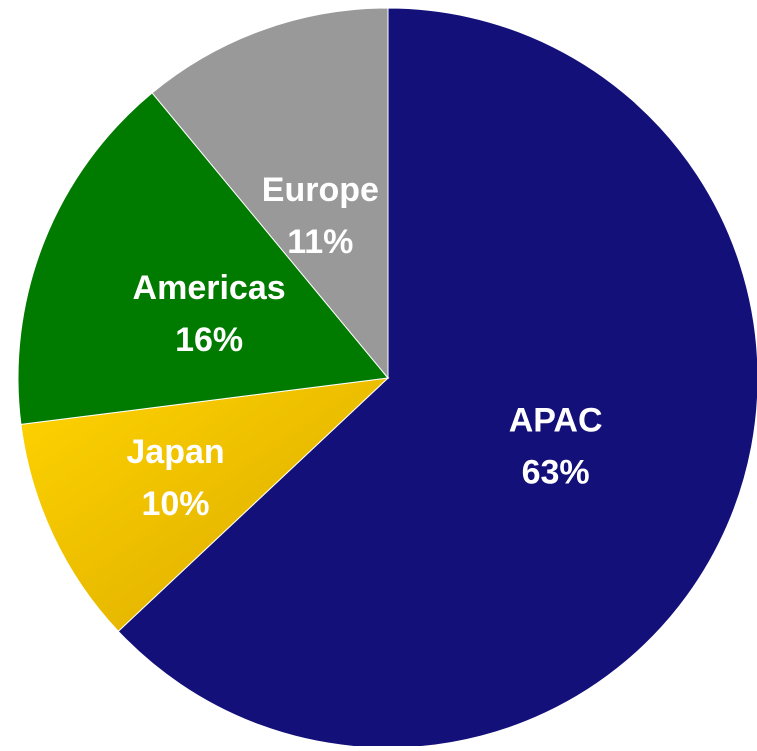 The width and height of the screenshot is (757, 751). What do you see at coordinates (175, 452) in the screenshot?
I see `slice-label-japan: Japan` at bounding box center [175, 452].